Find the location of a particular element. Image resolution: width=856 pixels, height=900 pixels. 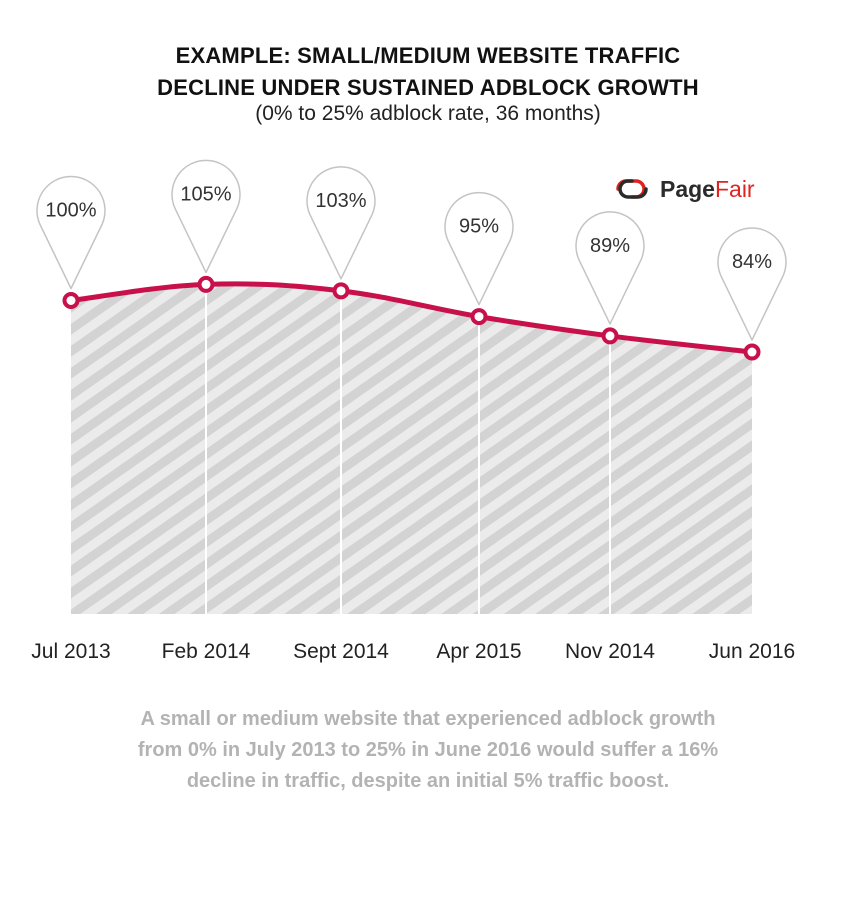

data-label: 89% is located at coordinates (610, 246).